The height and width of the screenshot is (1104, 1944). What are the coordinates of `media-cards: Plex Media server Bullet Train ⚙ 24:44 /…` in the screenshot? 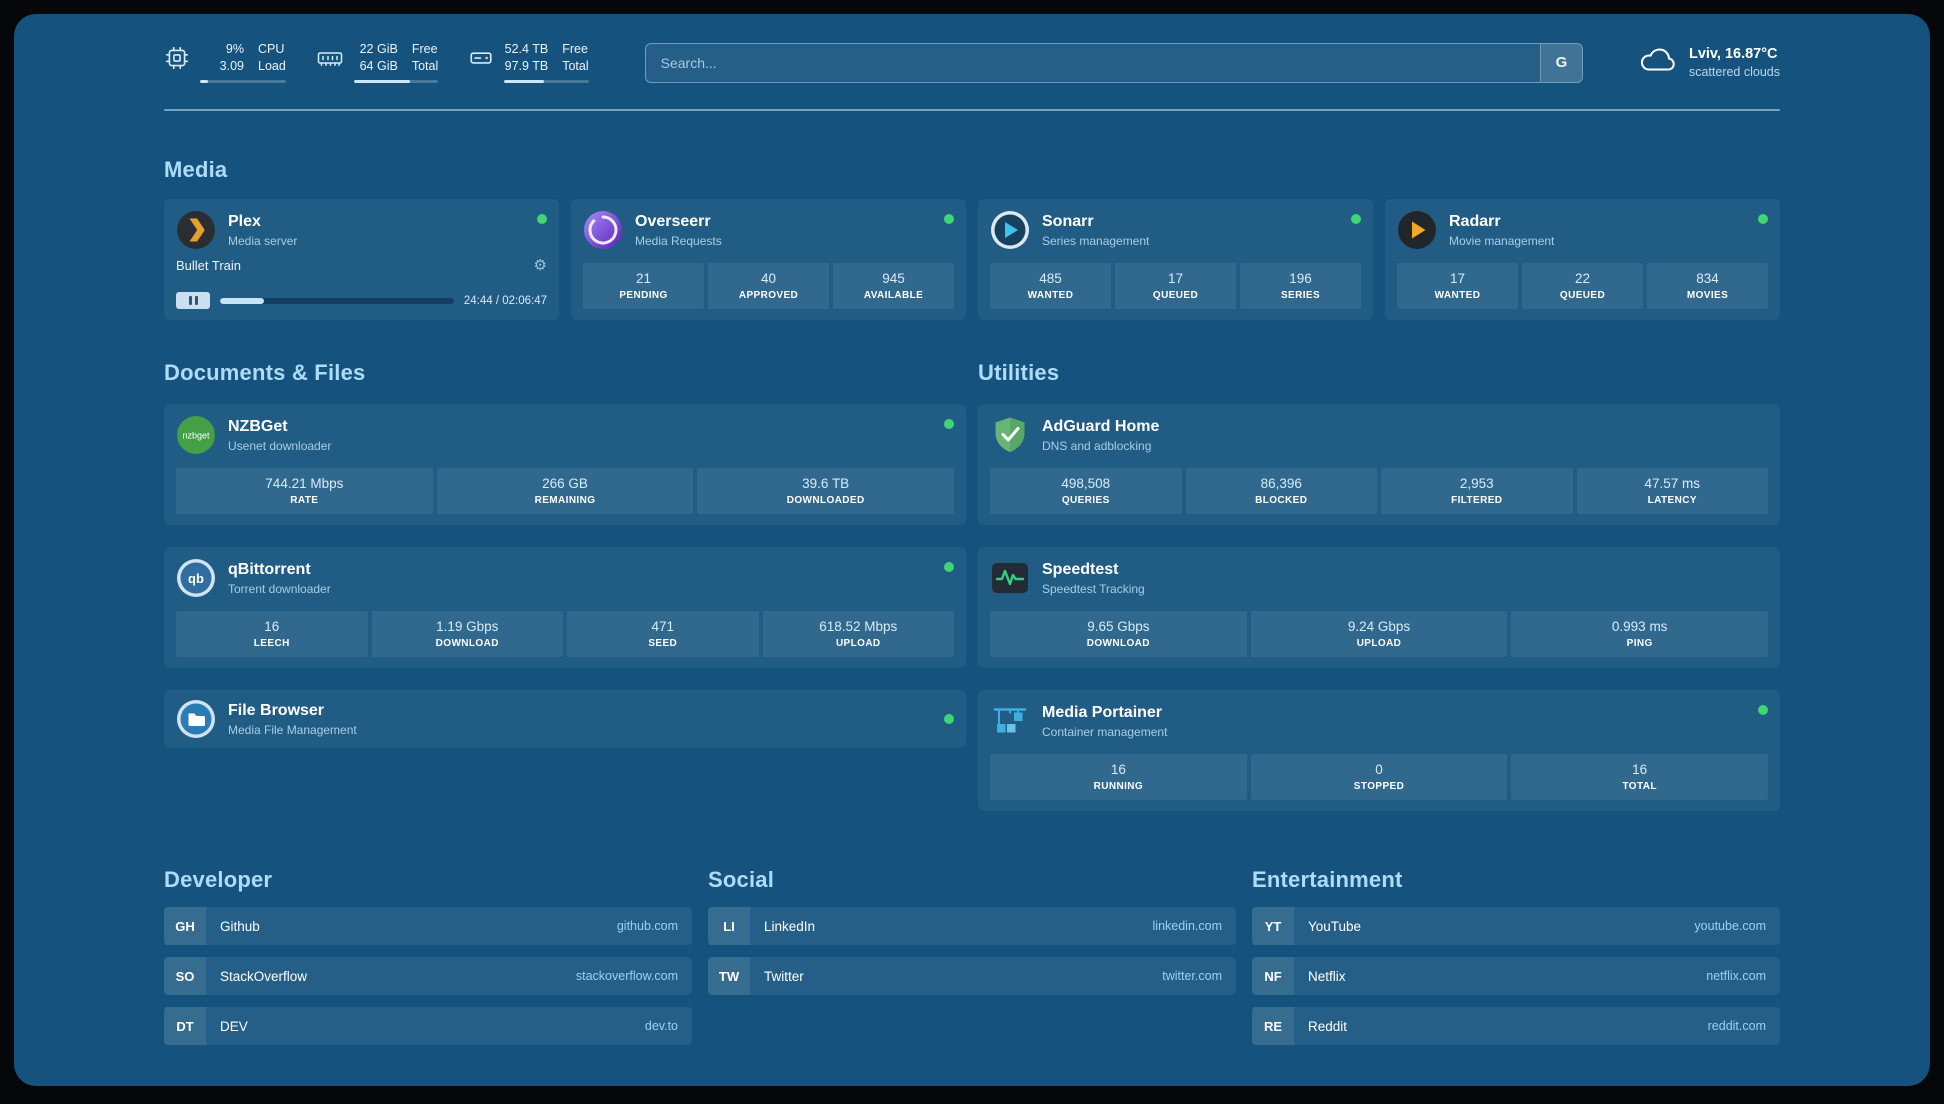 It's located at (972, 260).